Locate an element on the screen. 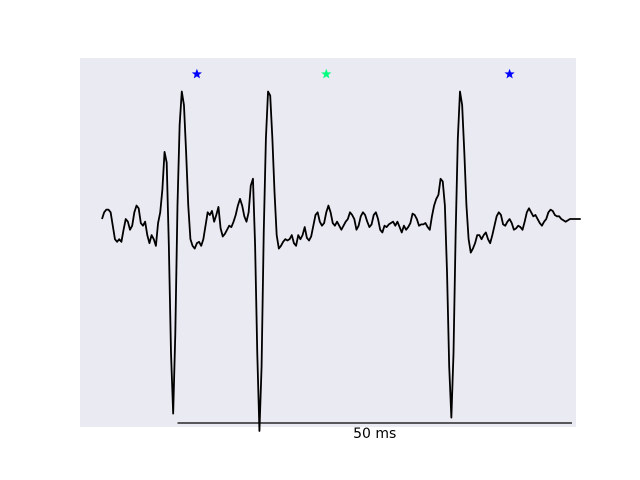 The height and width of the screenshot is (480, 640). scalebar-label: 50 ms is located at coordinates (374, 434).